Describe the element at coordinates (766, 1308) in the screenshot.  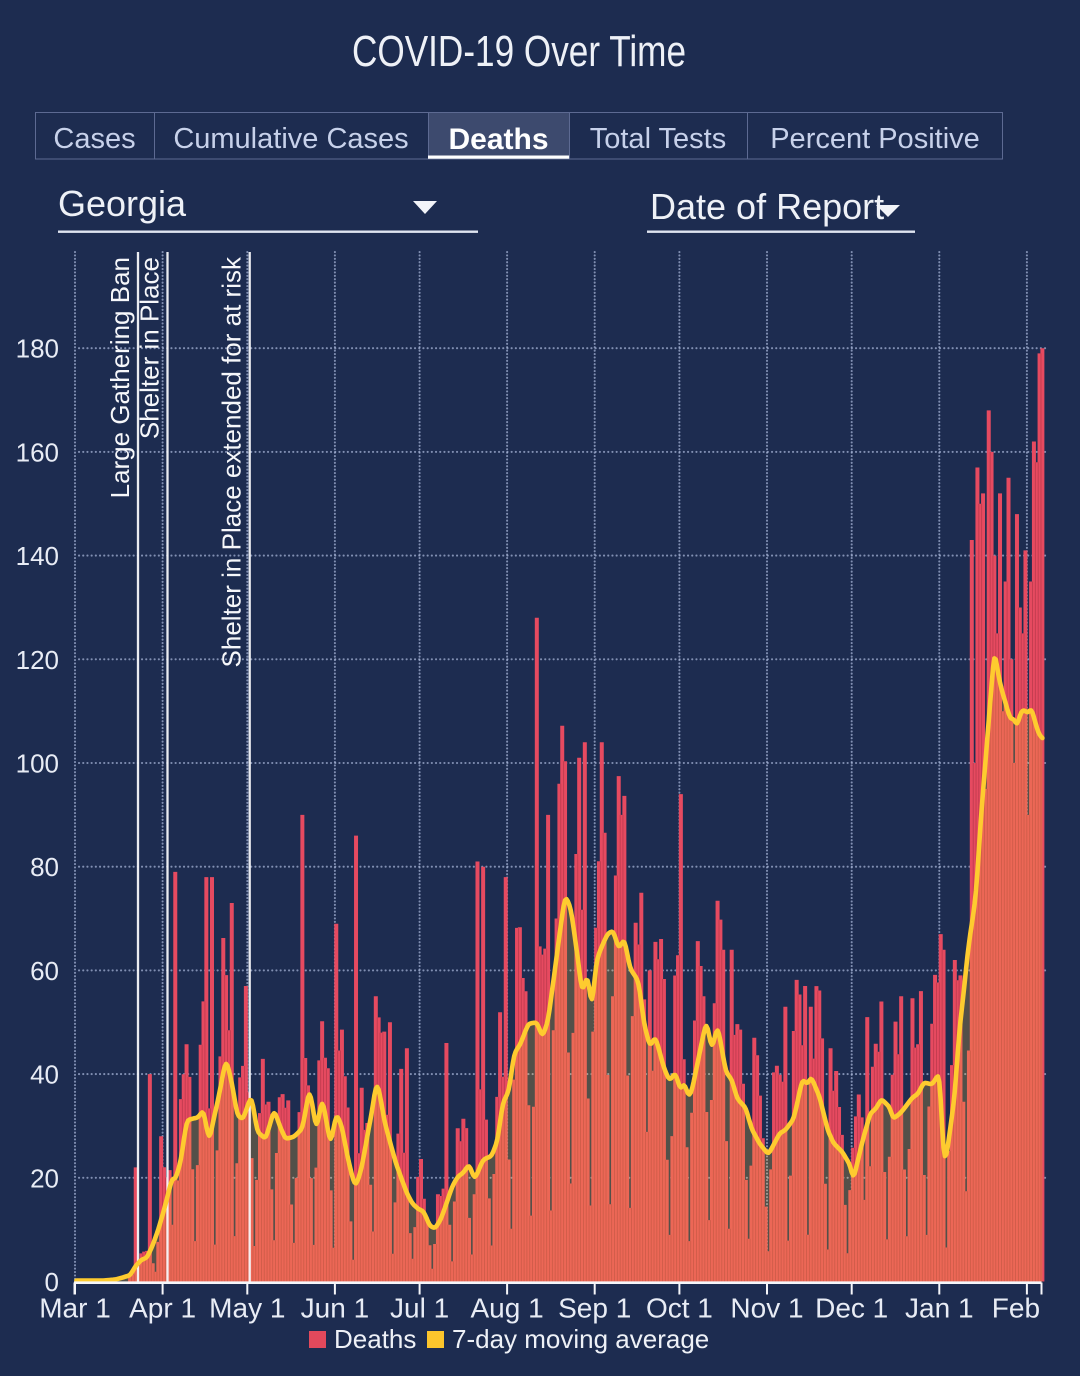
I see `svg-text: Nov 1` at that location.